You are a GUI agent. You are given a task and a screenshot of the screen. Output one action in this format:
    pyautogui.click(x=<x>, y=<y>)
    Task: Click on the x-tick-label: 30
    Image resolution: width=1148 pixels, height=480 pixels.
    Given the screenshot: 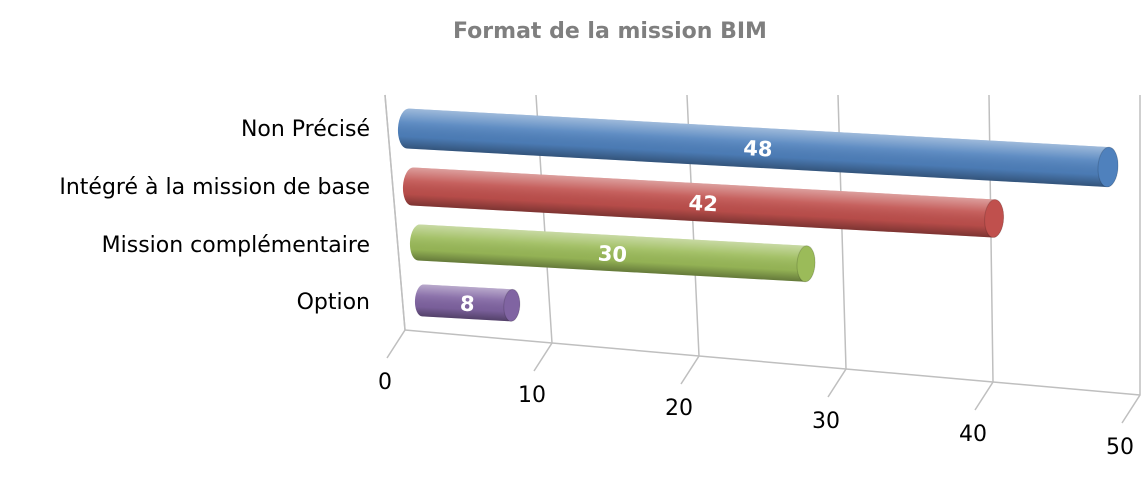 What is the action you would take?
    pyautogui.click(x=826, y=421)
    